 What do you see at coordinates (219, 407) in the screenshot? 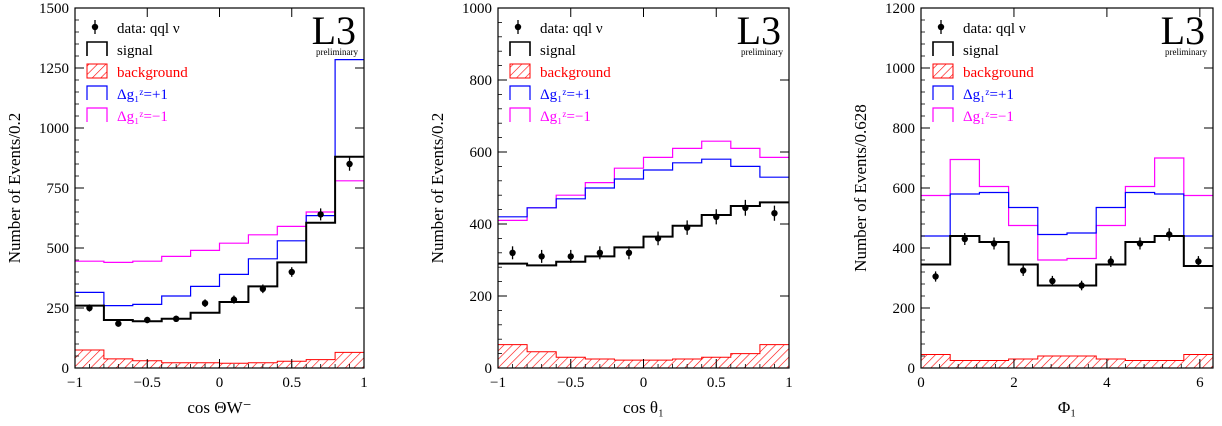
I see `x-axis-label: cos ΘW⁻` at bounding box center [219, 407].